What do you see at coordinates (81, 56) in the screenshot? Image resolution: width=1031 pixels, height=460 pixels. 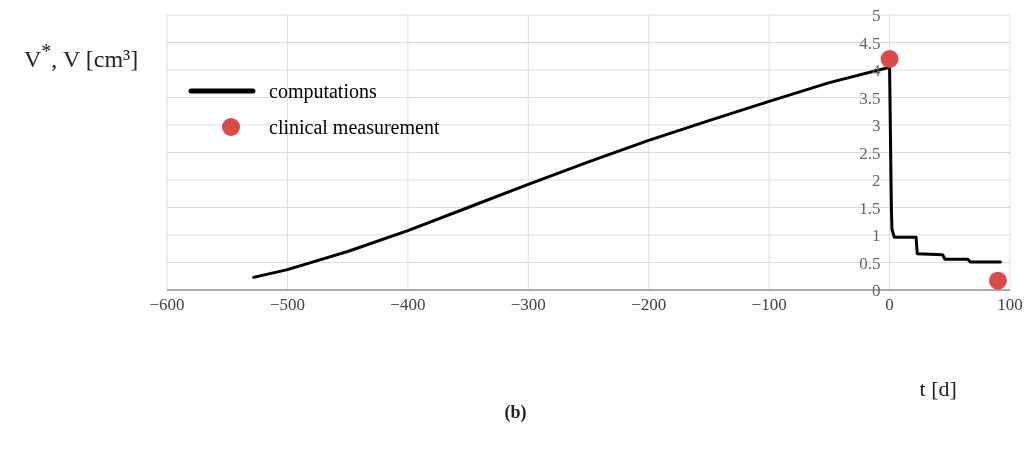 I see `y-axis-title: V$^{*}$, V [cm³]` at bounding box center [81, 56].